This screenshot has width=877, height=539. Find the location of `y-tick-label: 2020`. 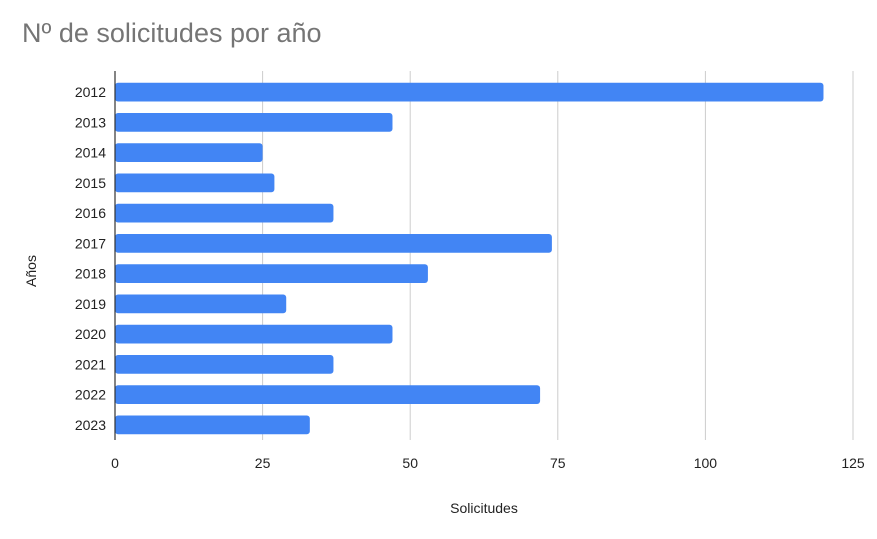

y-tick-label: 2020 is located at coordinates (90, 334).